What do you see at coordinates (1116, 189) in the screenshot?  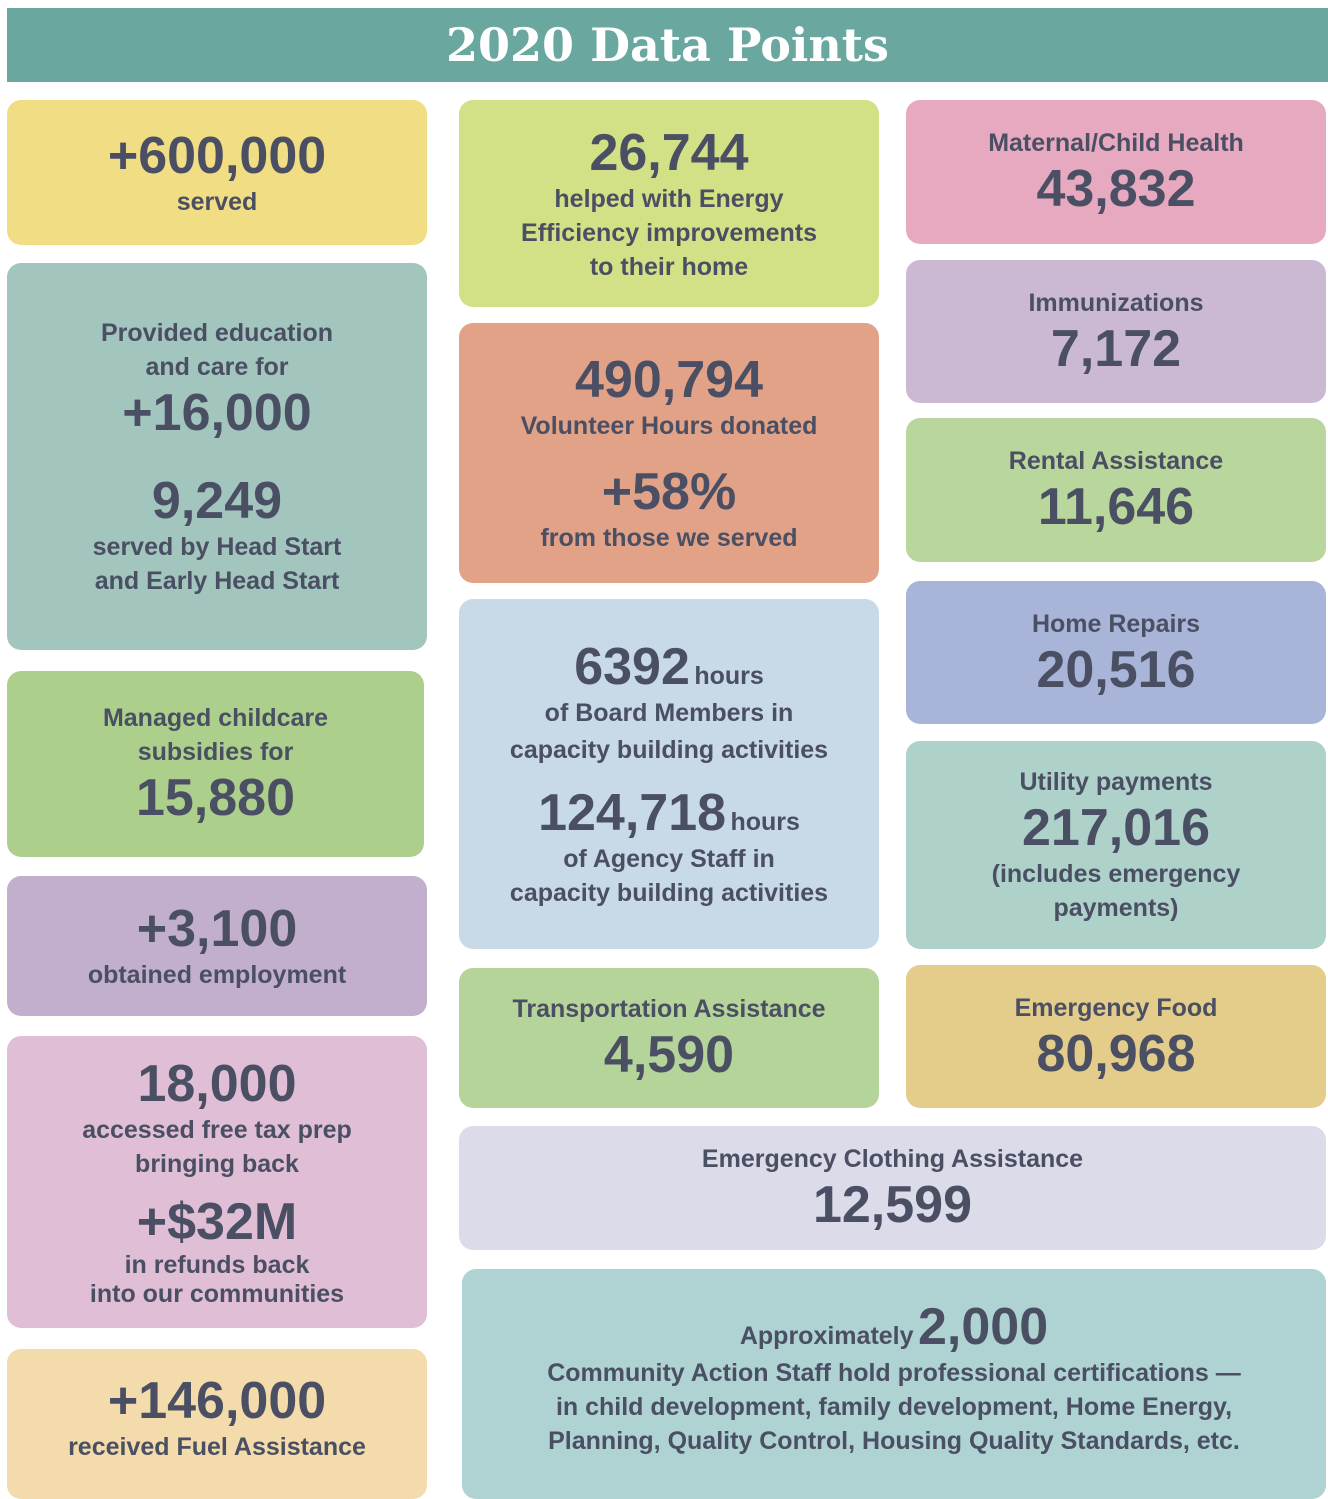 I see `stat: 43,832` at bounding box center [1116, 189].